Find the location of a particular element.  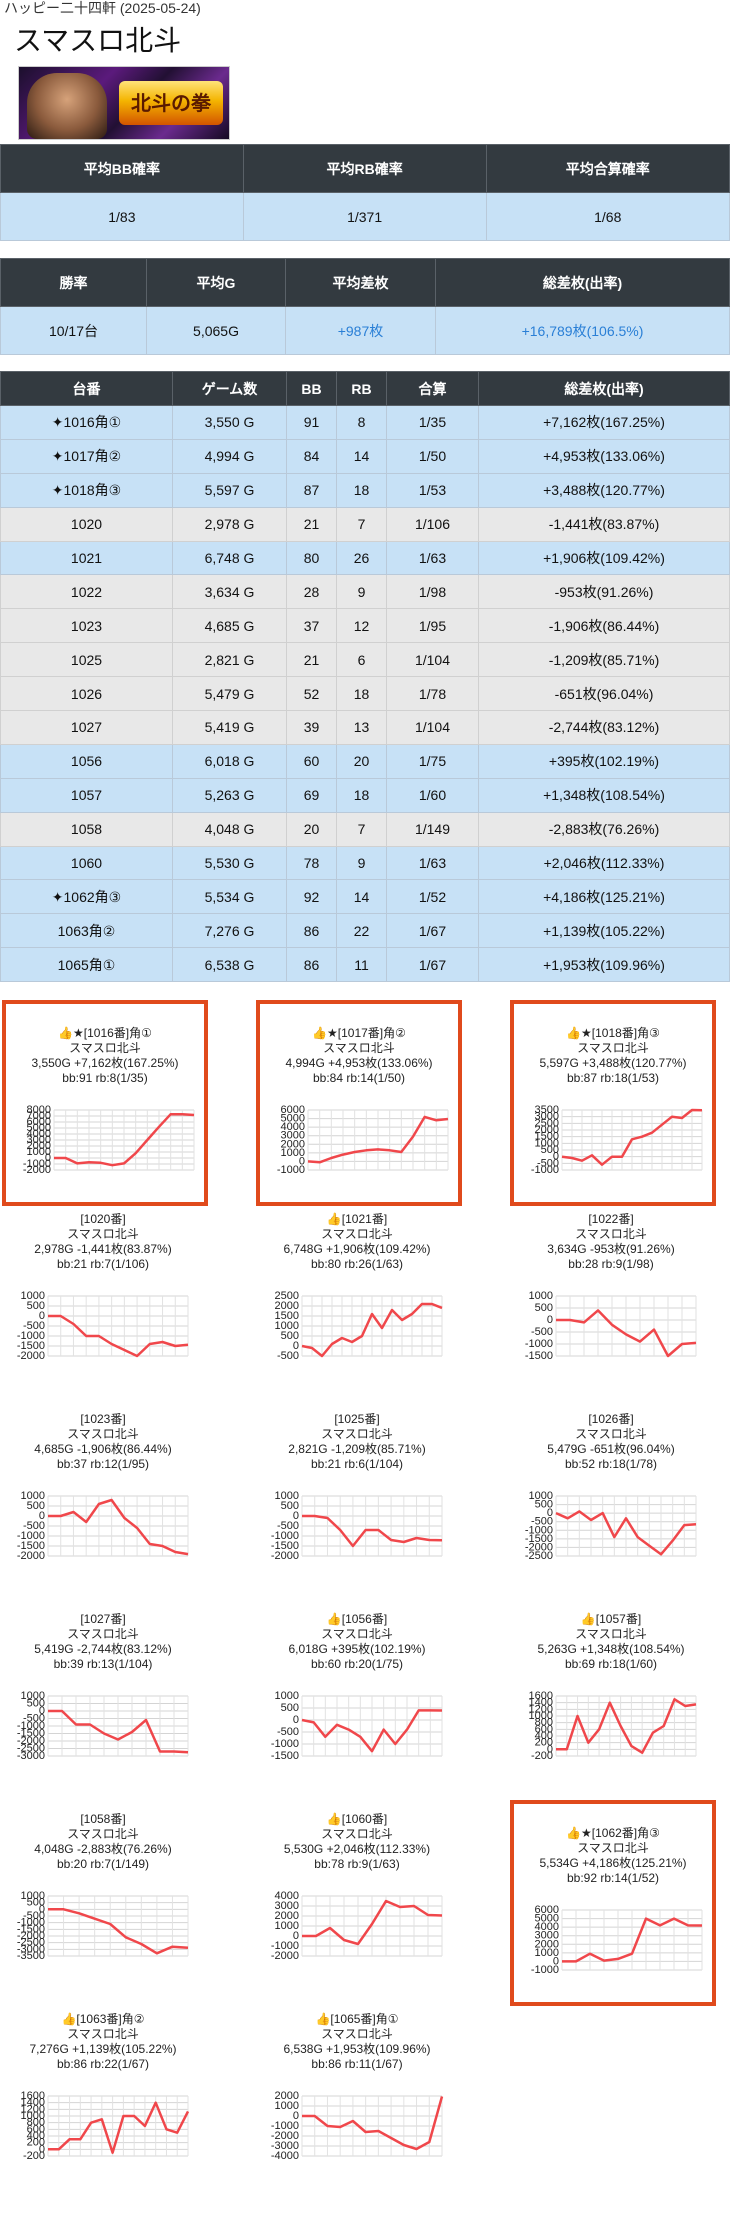

total-diff-cell: -1,209枚(85.71%) is located at coordinates (604, 660).